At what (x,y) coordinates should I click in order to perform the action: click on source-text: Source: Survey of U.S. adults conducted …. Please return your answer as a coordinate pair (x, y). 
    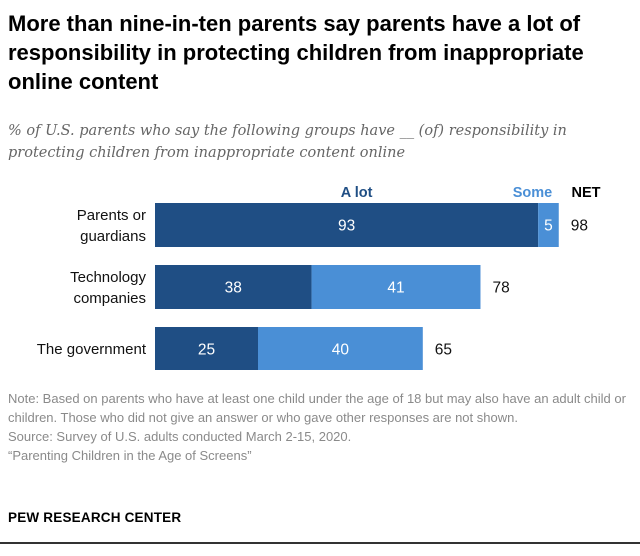
    Looking at the image, I should click on (180, 436).